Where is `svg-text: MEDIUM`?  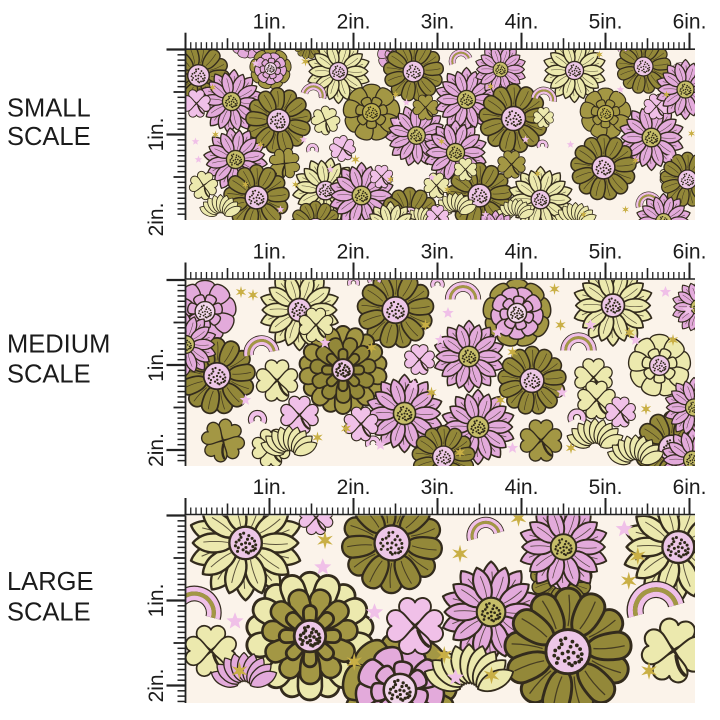 svg-text: MEDIUM is located at coordinates (58, 345).